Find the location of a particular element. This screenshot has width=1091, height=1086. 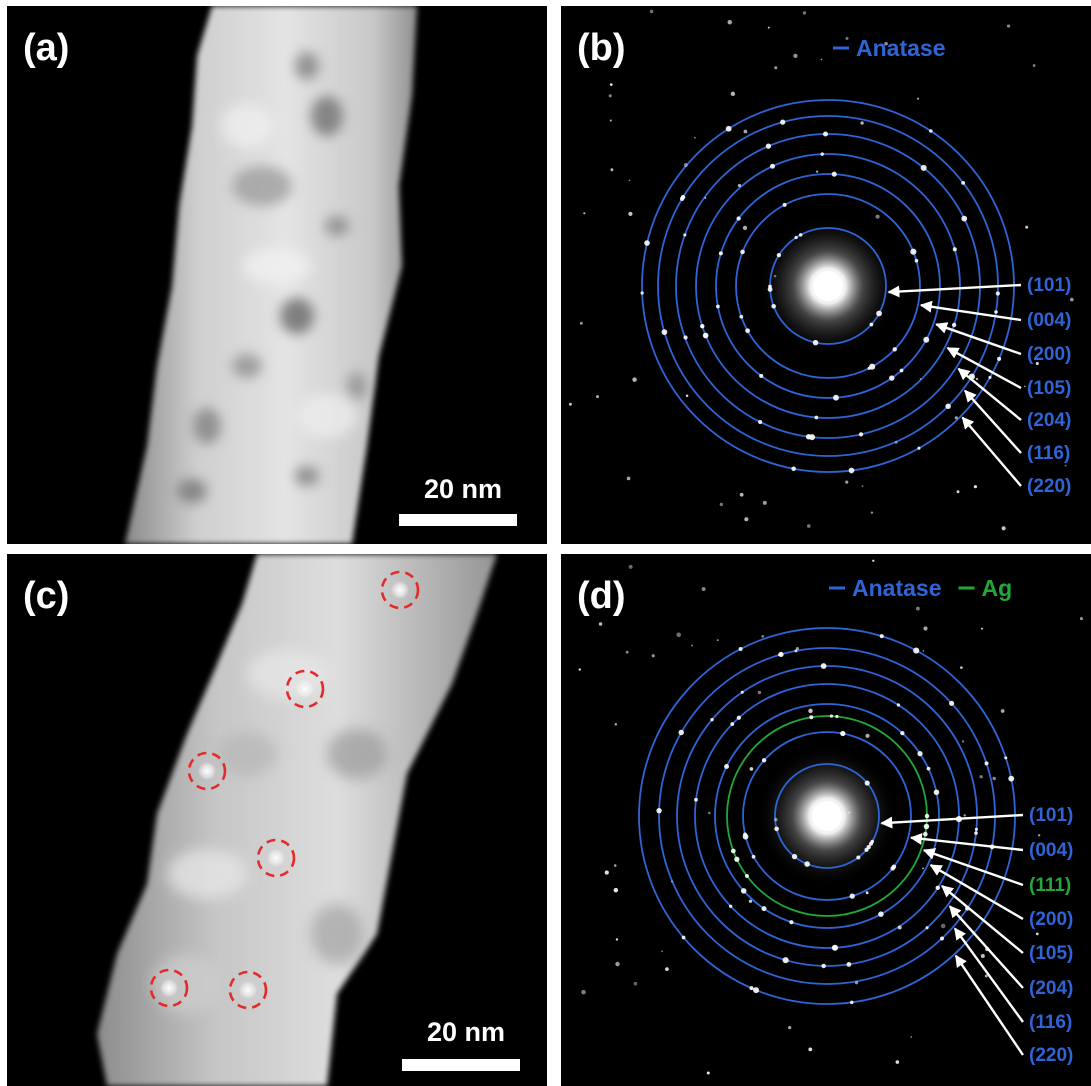

panel-c-scale-bar is located at coordinates (461, 1065).